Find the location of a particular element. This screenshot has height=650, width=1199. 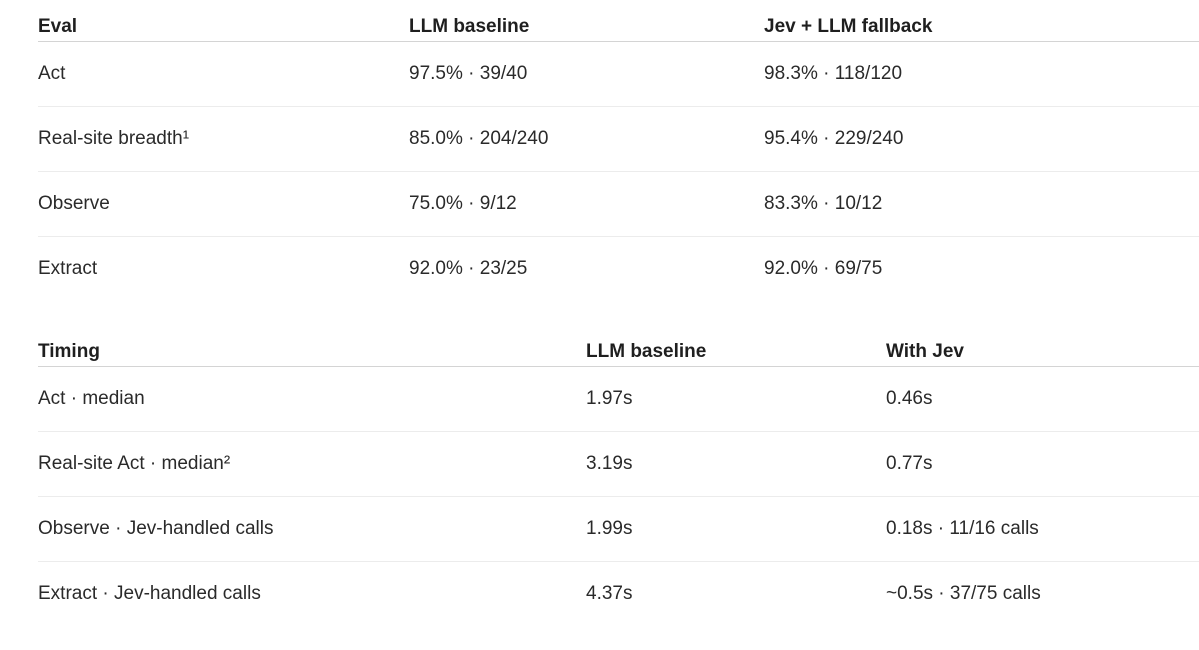

eval-header-row: Eval LLM baseline Jev + LLM fallback is located at coordinates (618, 20).